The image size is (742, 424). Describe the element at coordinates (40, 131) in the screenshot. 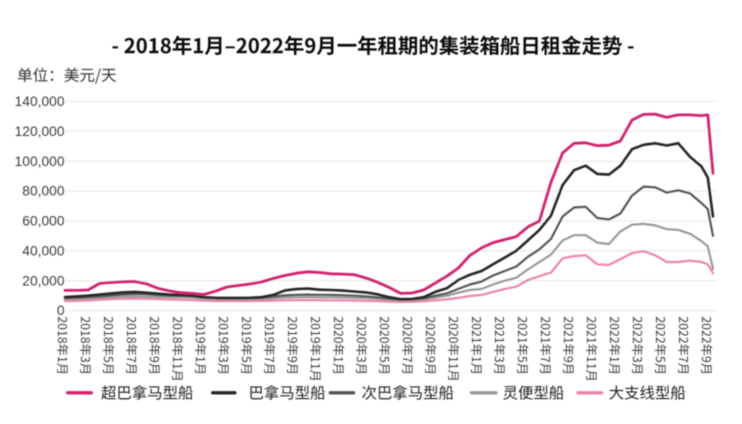

I see `svg-text: 120,000` at that location.